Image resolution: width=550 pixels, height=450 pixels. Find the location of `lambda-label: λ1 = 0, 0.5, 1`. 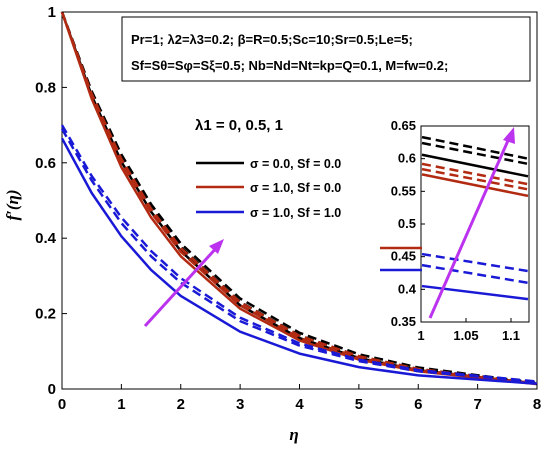

lambda-label: λ1 = 0, 0.5, 1 is located at coordinates (239, 125).